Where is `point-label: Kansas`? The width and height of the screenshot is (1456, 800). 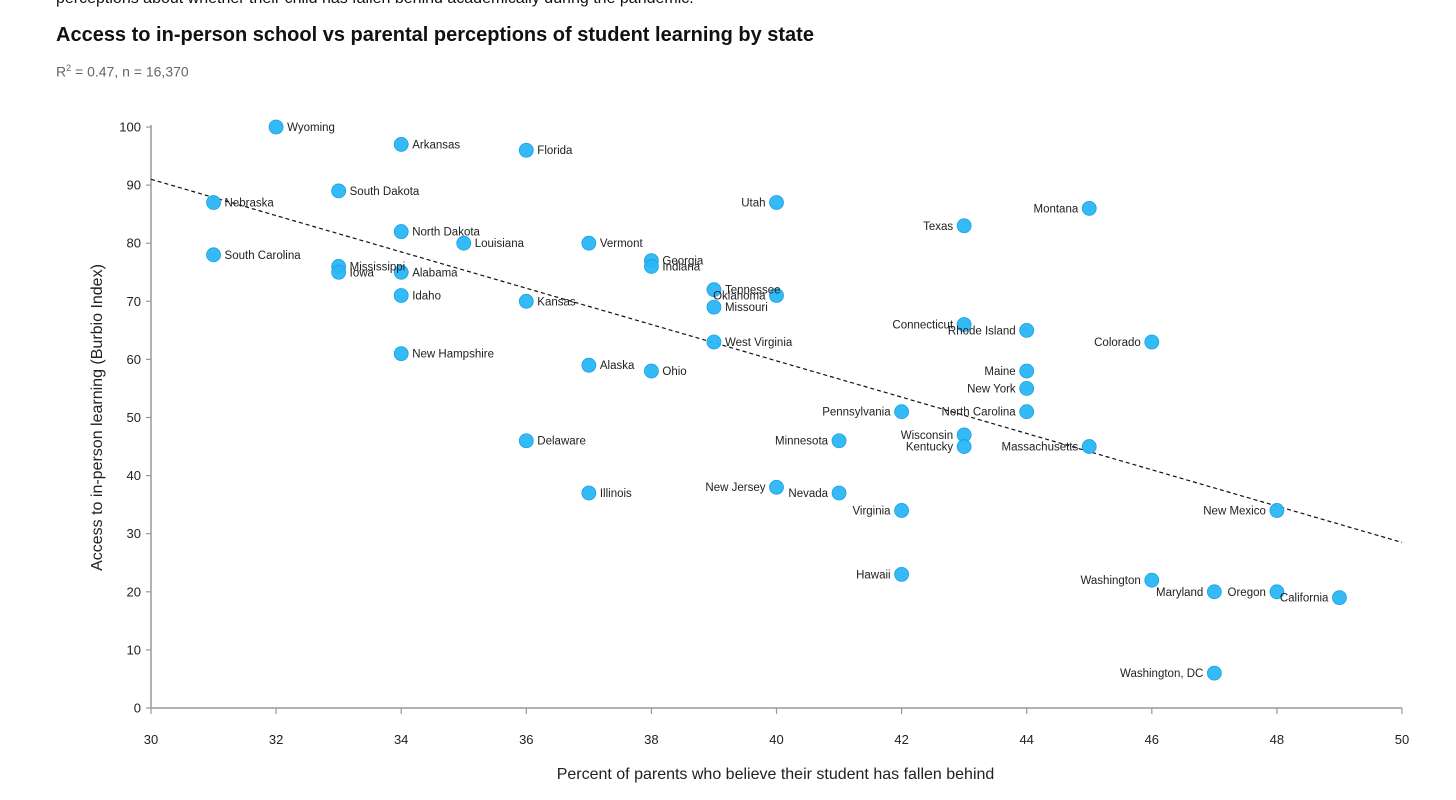
point-label: Kansas is located at coordinates (556, 302).